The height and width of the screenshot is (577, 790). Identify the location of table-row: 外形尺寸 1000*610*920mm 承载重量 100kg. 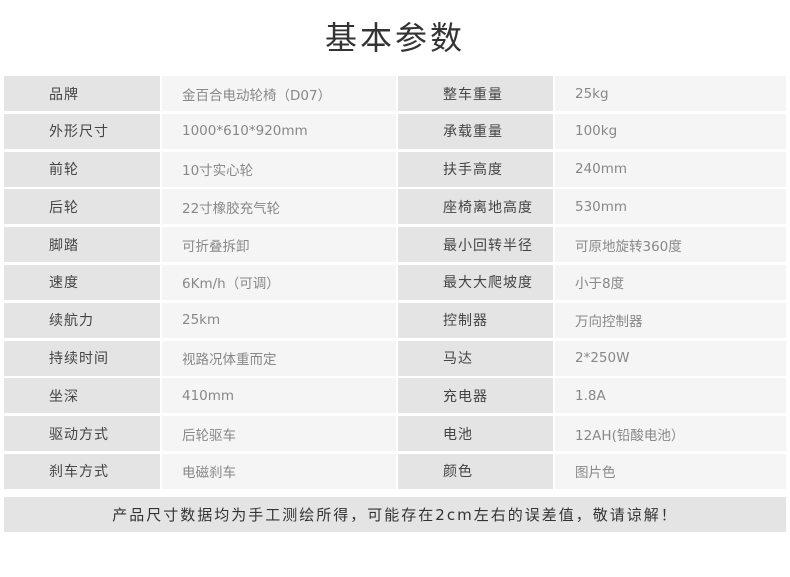
(395, 131).